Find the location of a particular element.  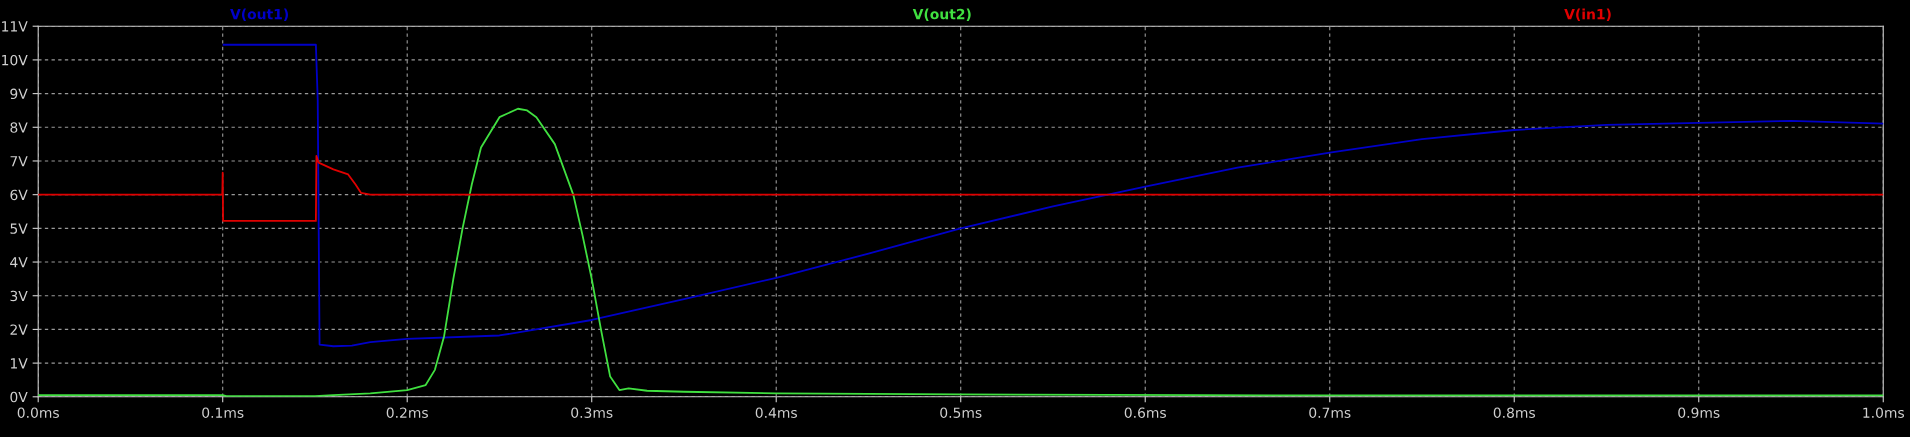

y-tick-label: 11V is located at coordinates (15, 26).